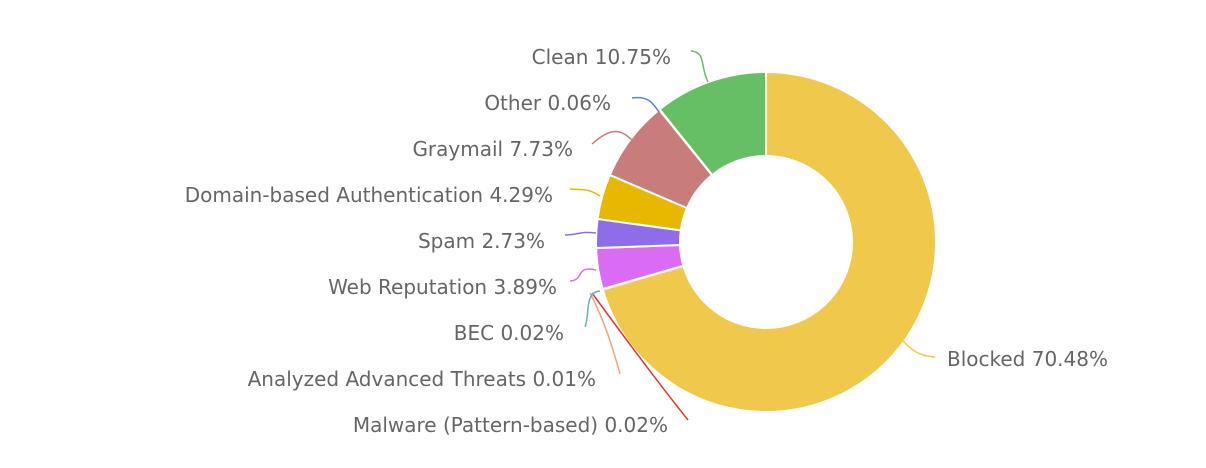  Describe the element at coordinates (640, 356) in the screenshot. I see `leader-line-malware-pattern-based` at that location.